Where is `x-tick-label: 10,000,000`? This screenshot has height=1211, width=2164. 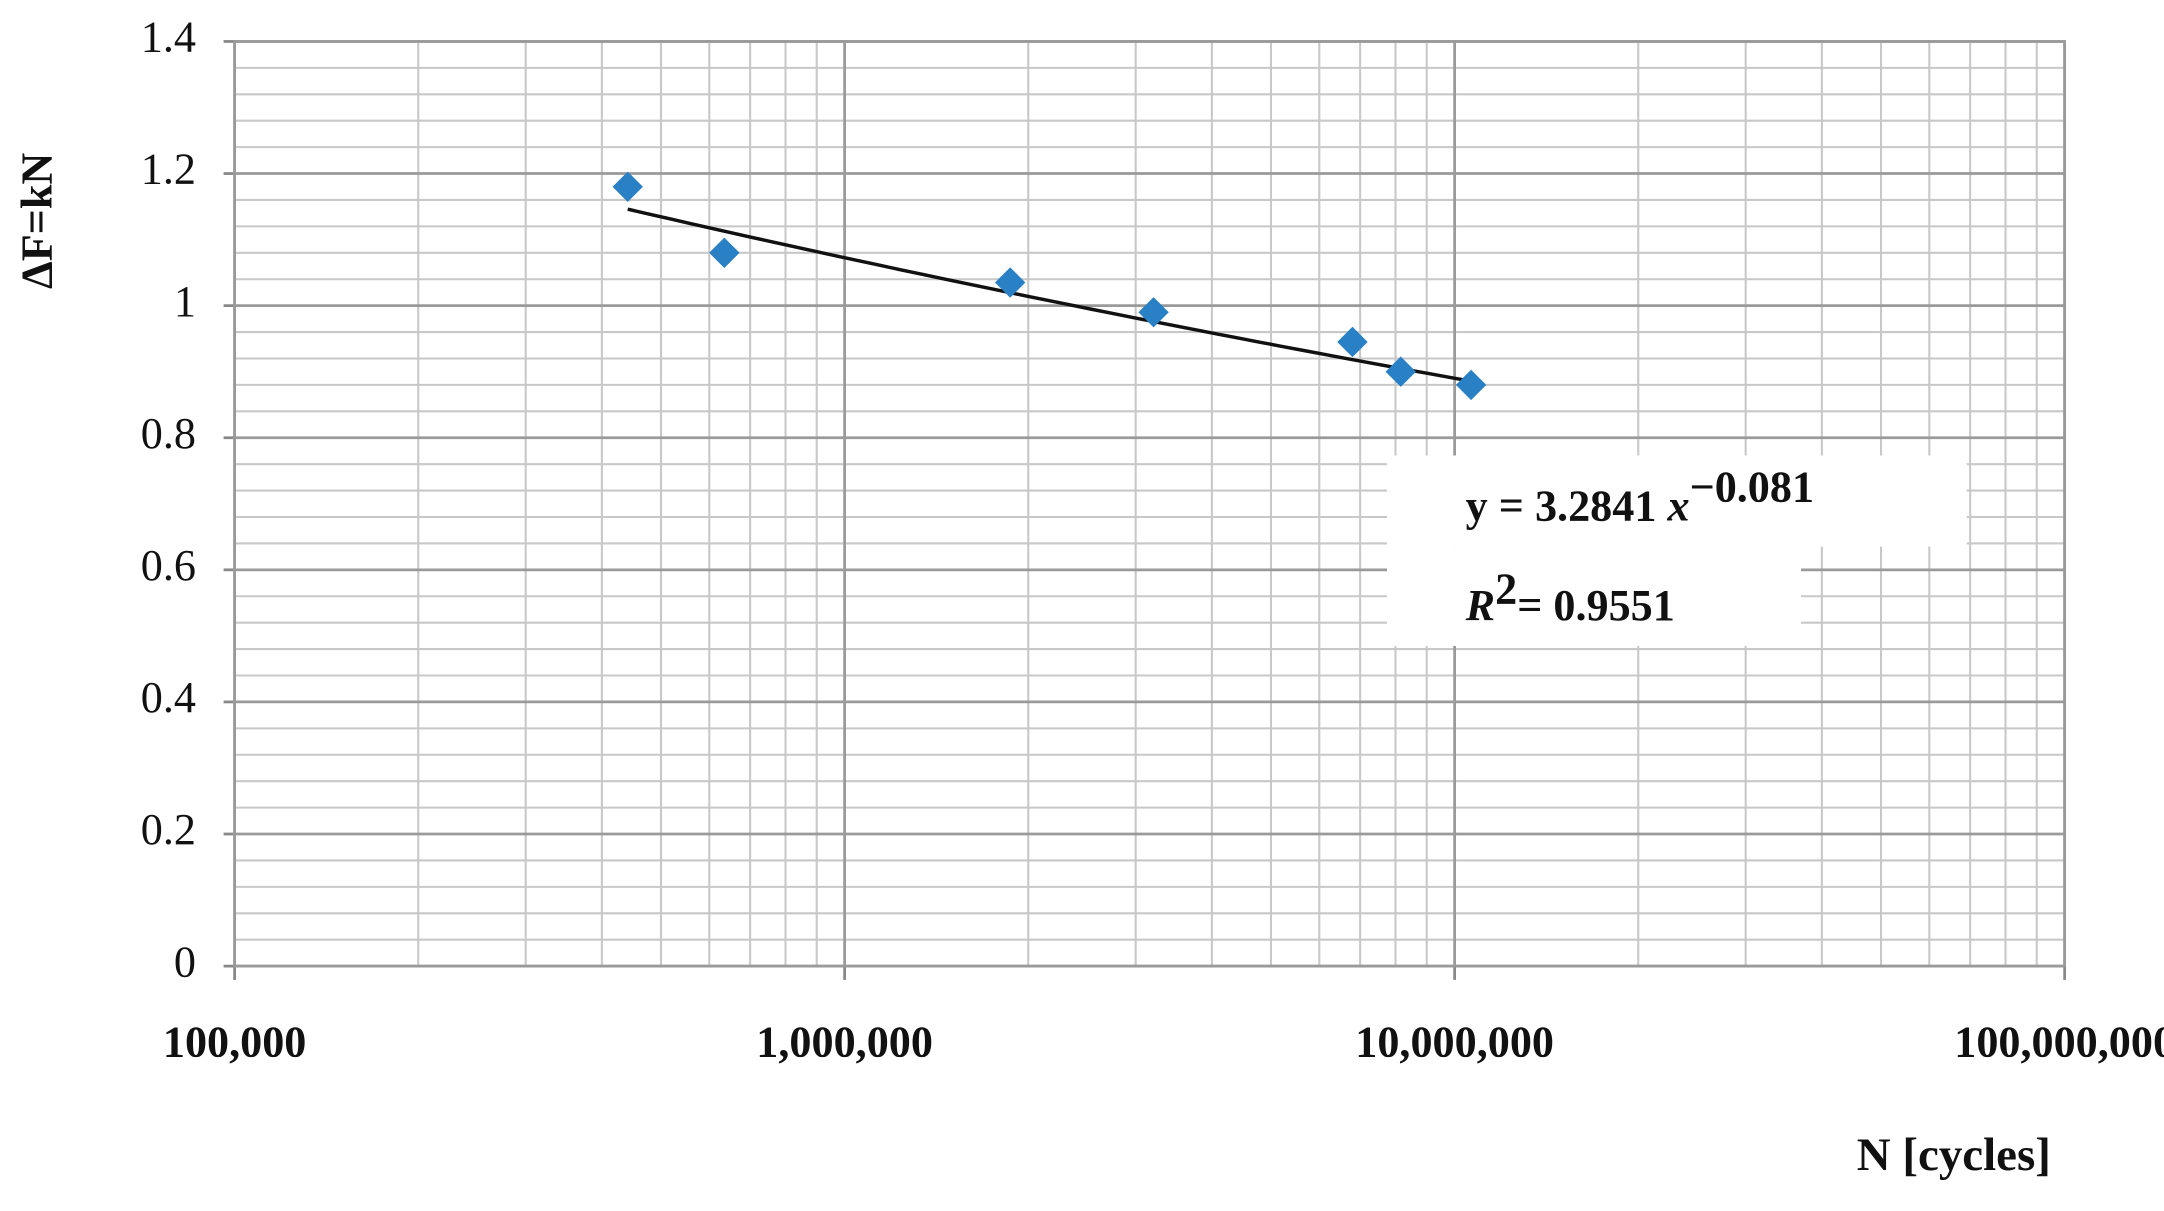
x-tick-label: 10,000,000 is located at coordinates (1454, 1041).